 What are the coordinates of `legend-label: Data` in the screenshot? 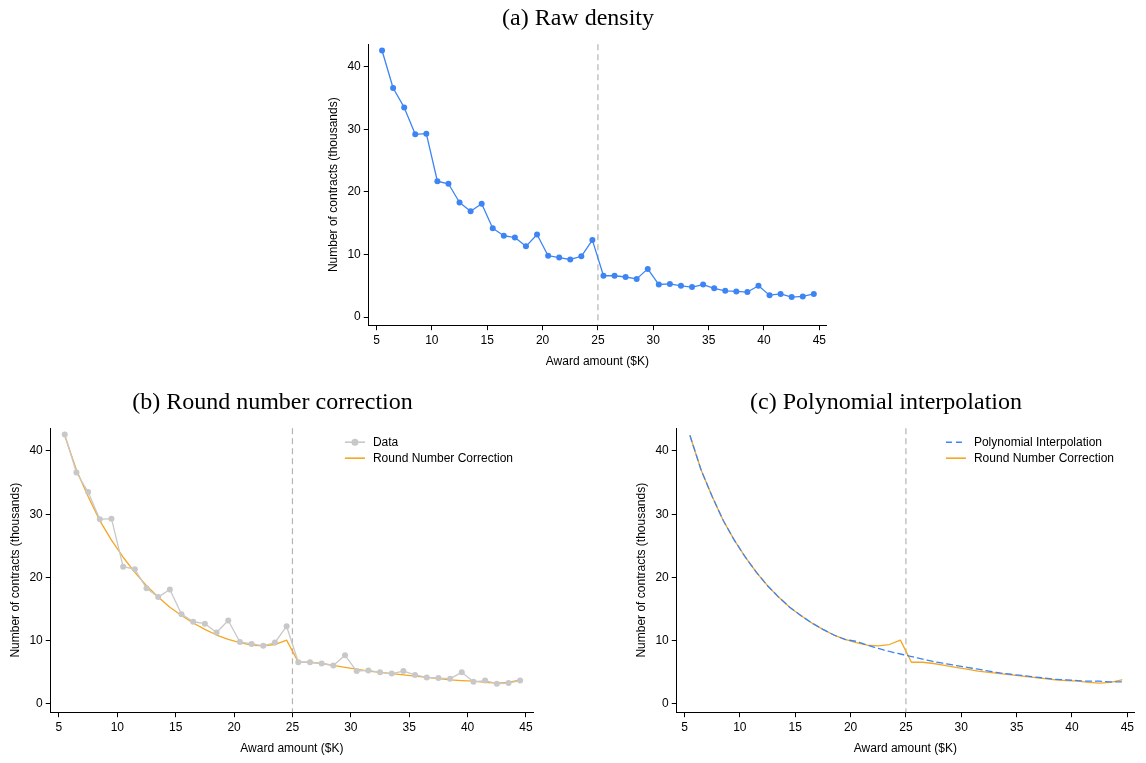 It's located at (385, 441).